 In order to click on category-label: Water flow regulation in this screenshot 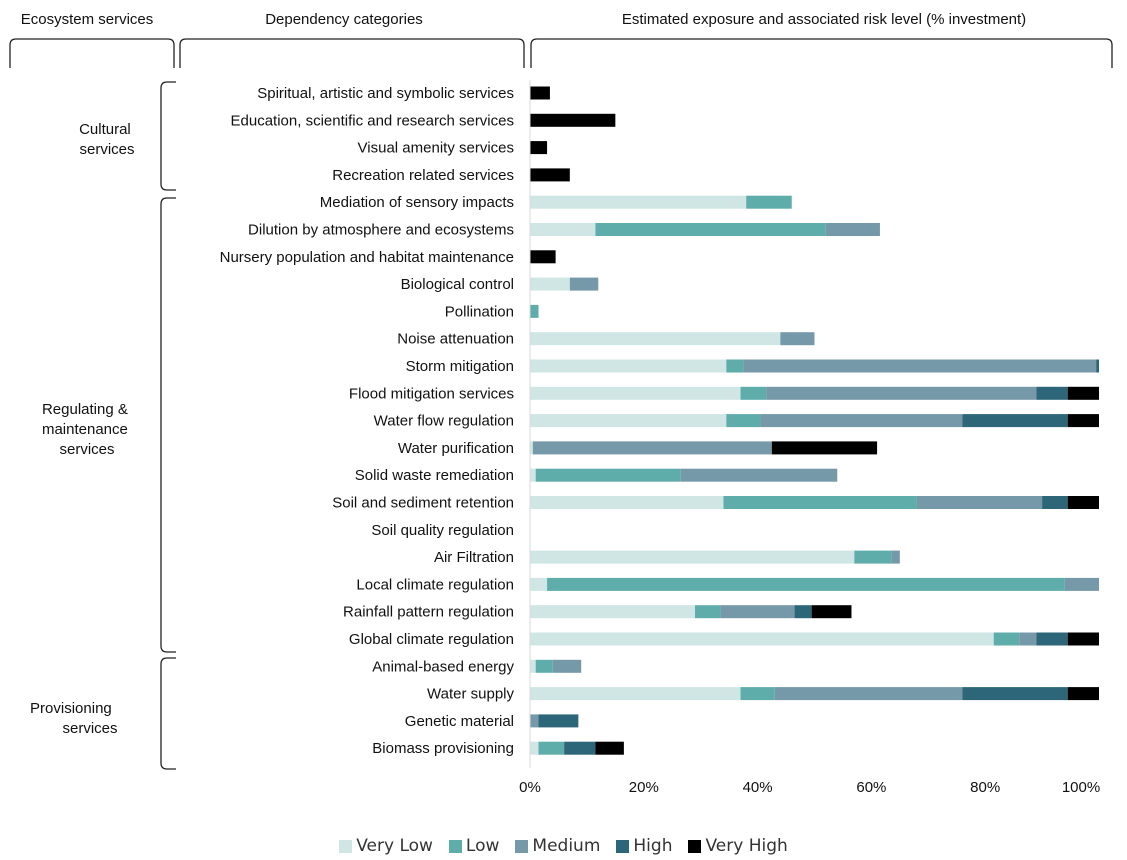, I will do `click(444, 421)`.